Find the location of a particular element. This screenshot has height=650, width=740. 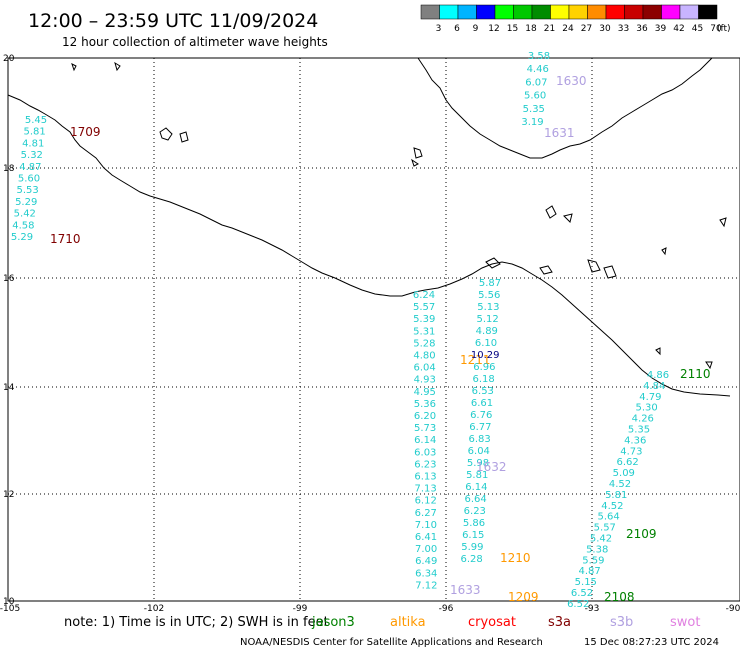

wave-height-value: 10.29 is located at coordinates (485, 355).